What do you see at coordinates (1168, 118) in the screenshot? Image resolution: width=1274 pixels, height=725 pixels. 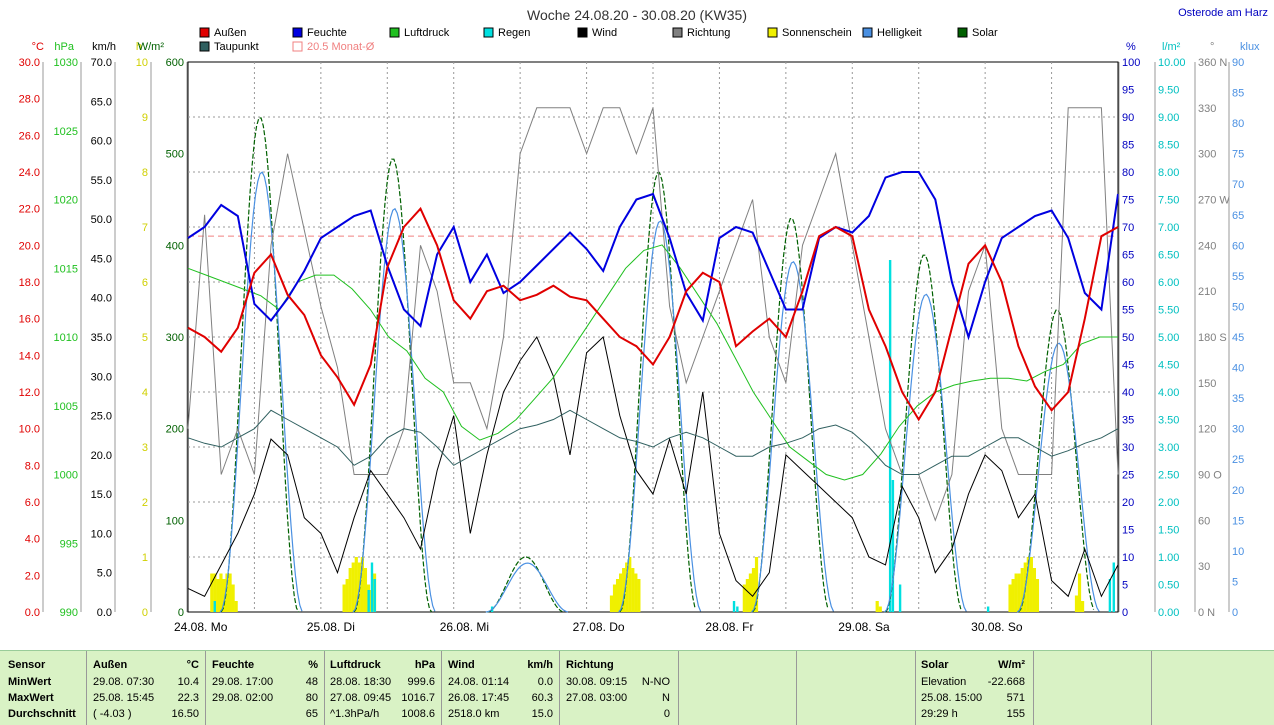 I see `right-axis-tick: 9.00` at bounding box center [1168, 118].